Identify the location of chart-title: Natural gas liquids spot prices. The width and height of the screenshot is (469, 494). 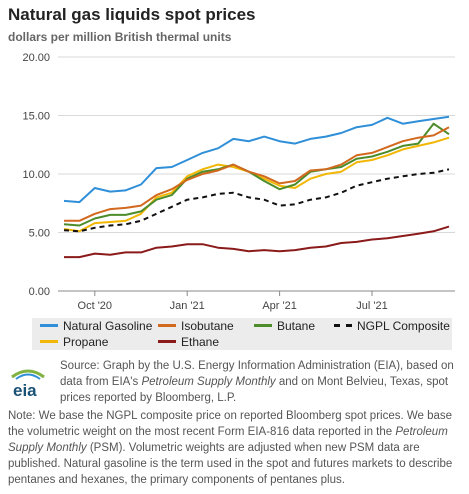
(132, 14).